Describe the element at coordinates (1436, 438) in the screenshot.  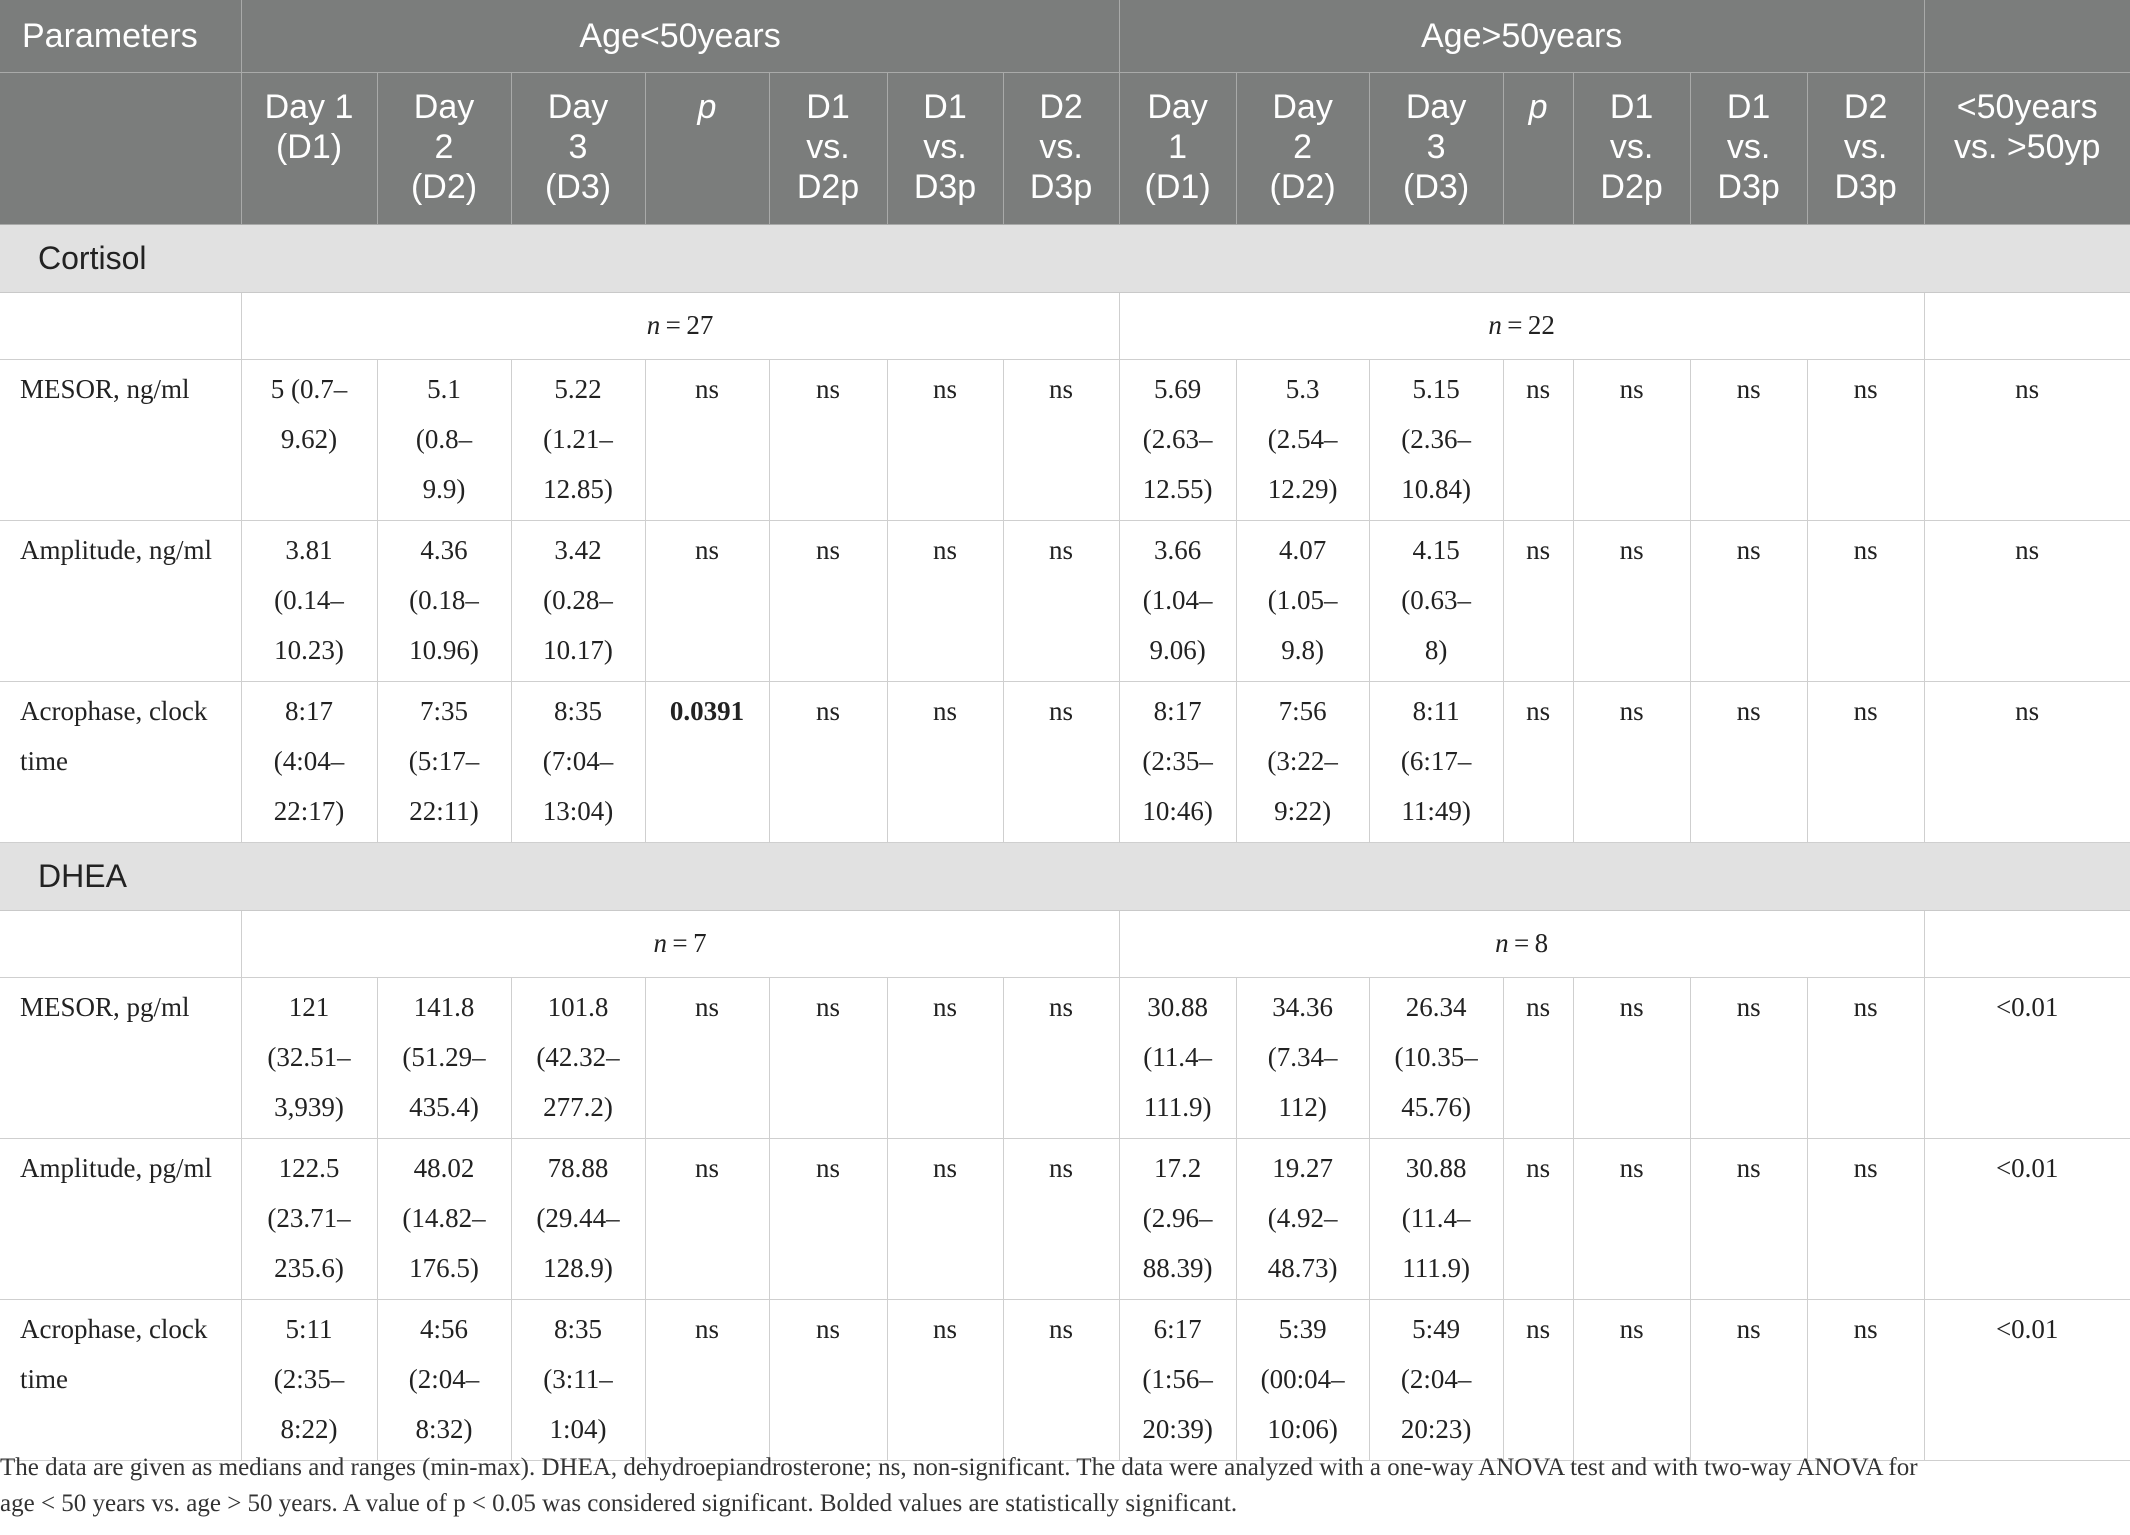
I see `cell-line: (2.36–` at that location.